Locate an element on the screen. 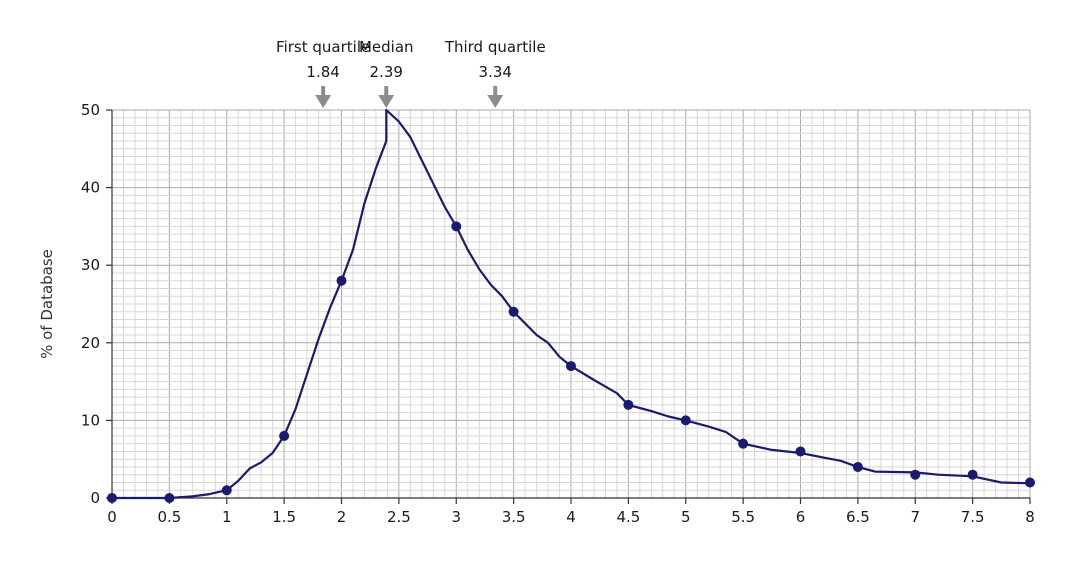 The width and height of the screenshot is (1070, 573). y-tick-label: 0 is located at coordinates (95, 498).